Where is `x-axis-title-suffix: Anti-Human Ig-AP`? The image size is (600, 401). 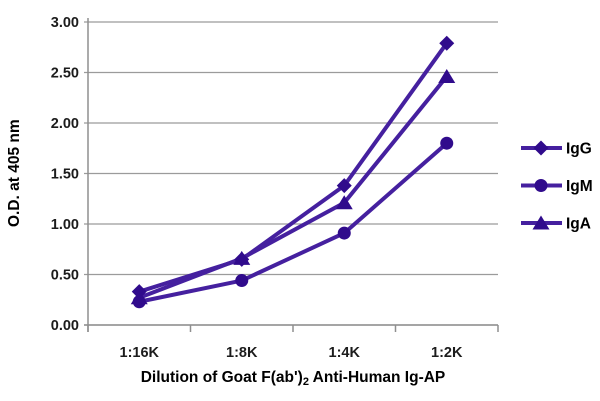 x-axis-title-suffix: Anti-Human Ig-AP is located at coordinates (377, 377).